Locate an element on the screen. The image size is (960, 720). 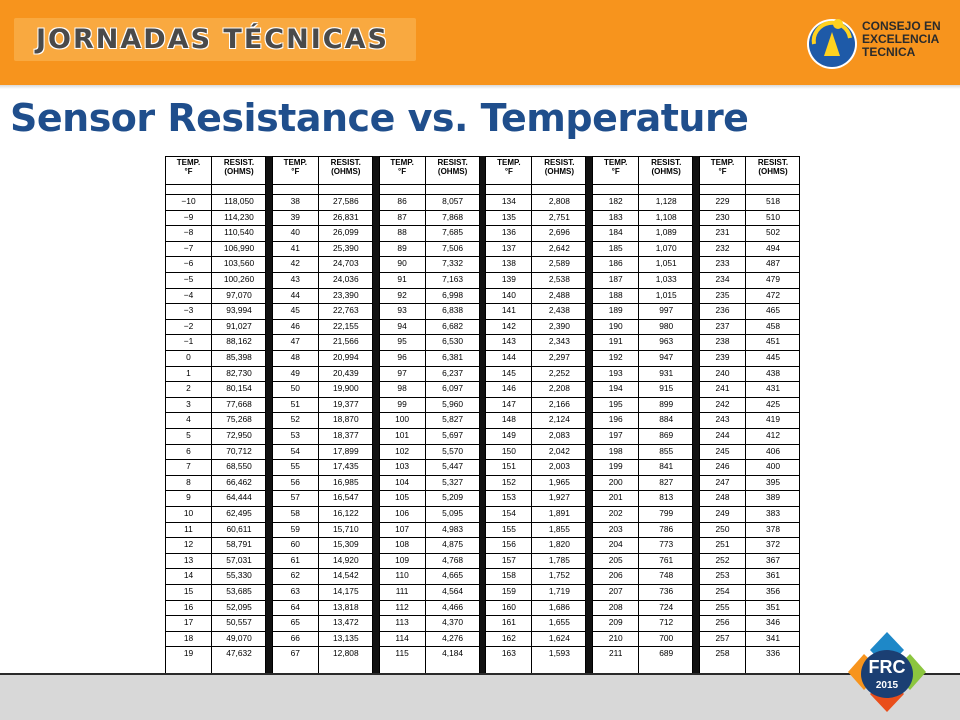
temp-cell: 241 is located at coordinates (722, 388).